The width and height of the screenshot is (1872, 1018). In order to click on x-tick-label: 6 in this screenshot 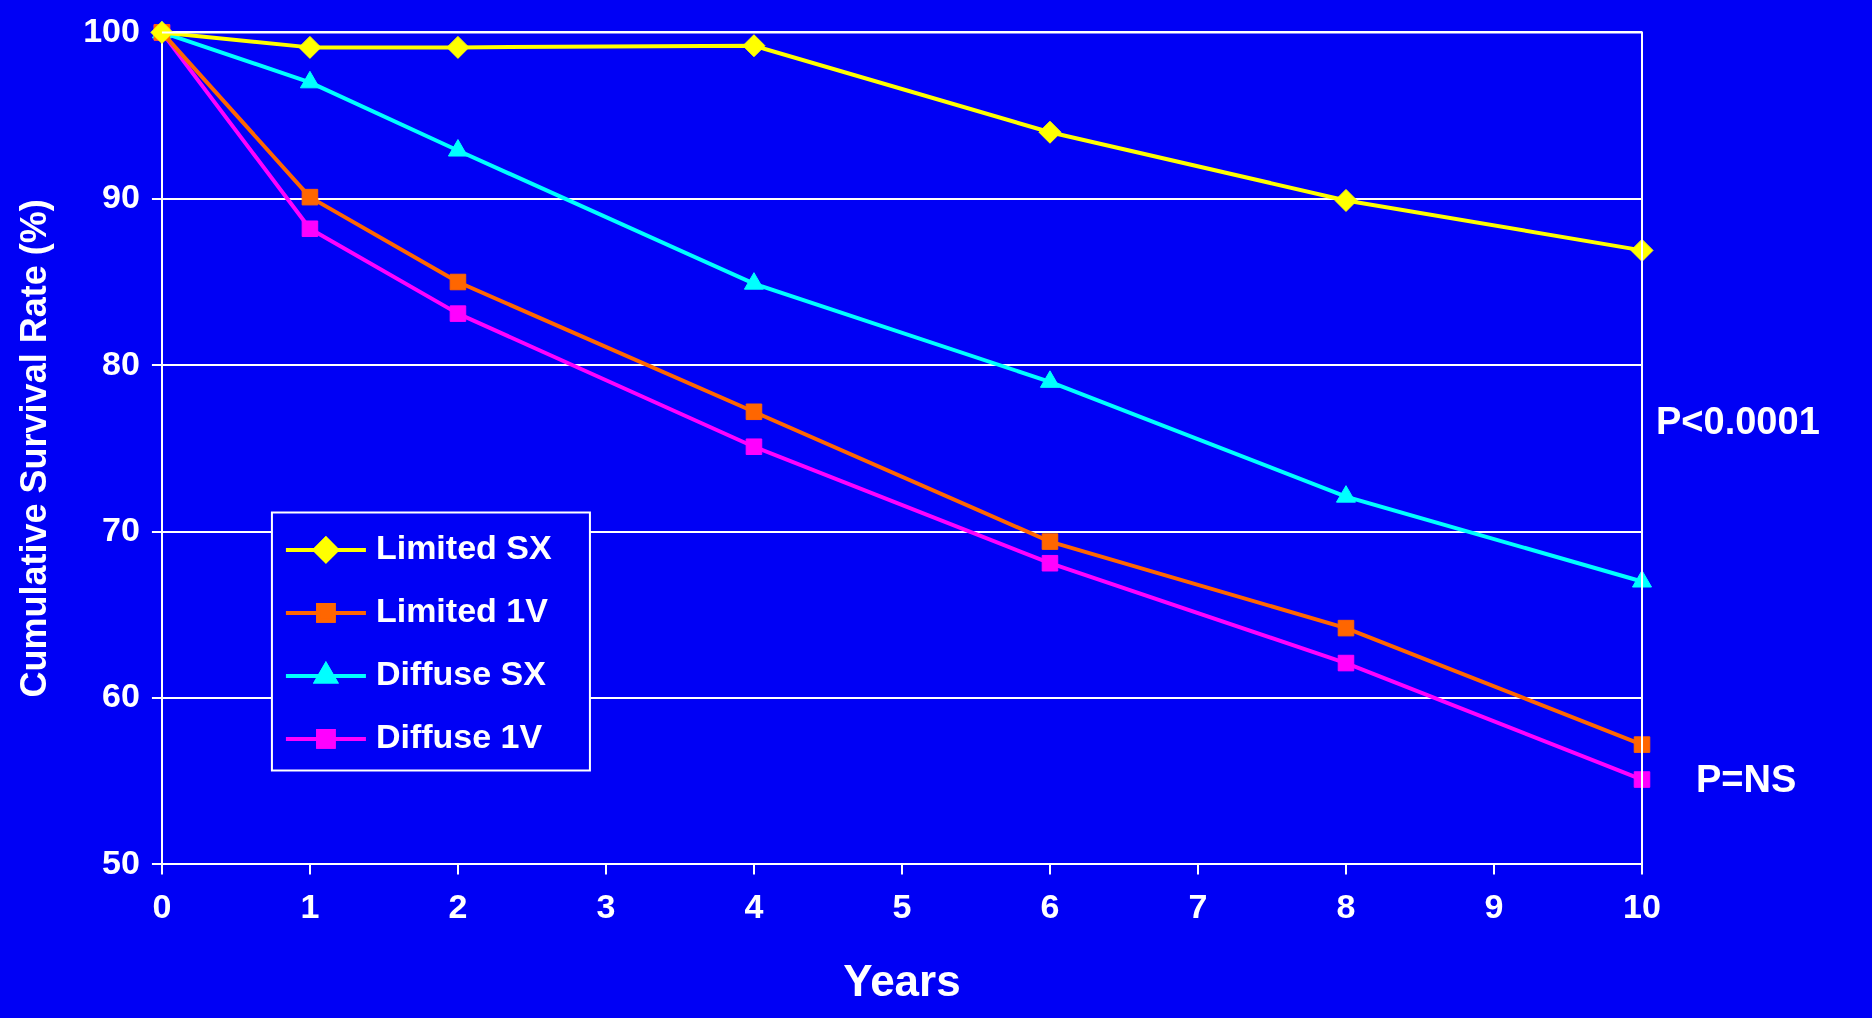, I will do `click(1050, 906)`.